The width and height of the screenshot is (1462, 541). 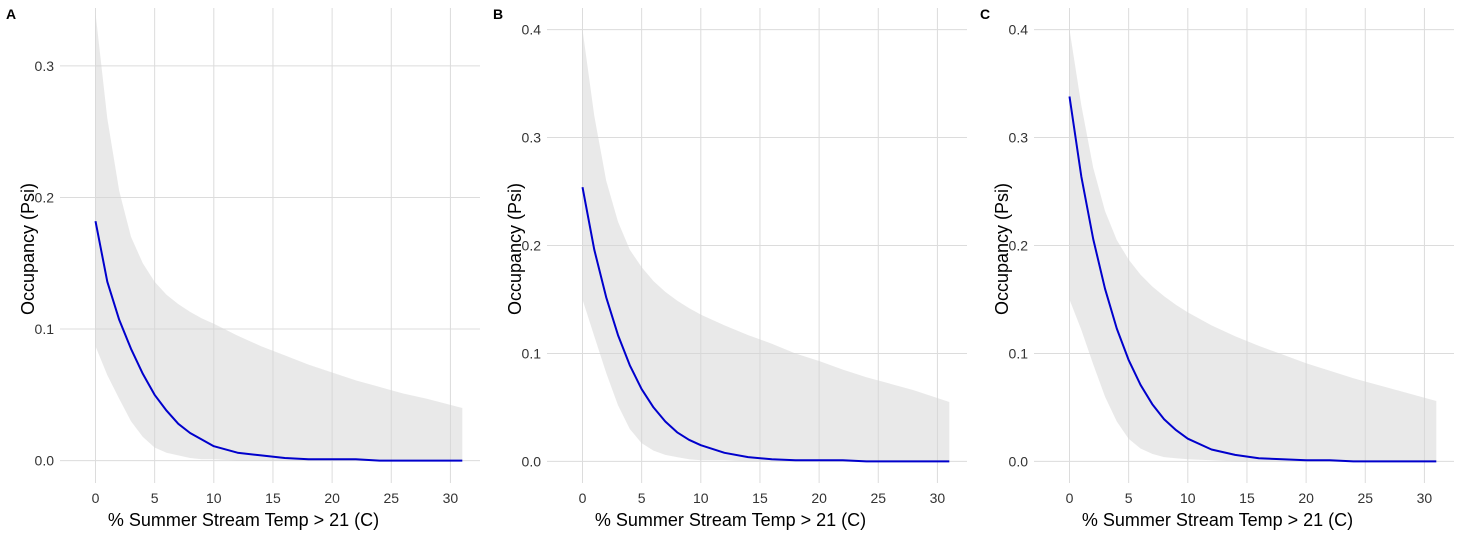 I want to click on panel-label: A, so click(x=11, y=14).